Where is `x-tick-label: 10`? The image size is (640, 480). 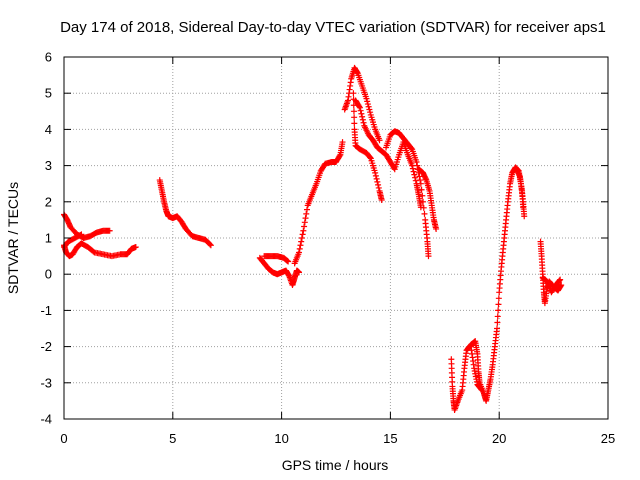
x-tick-label: 10 is located at coordinates (281, 438).